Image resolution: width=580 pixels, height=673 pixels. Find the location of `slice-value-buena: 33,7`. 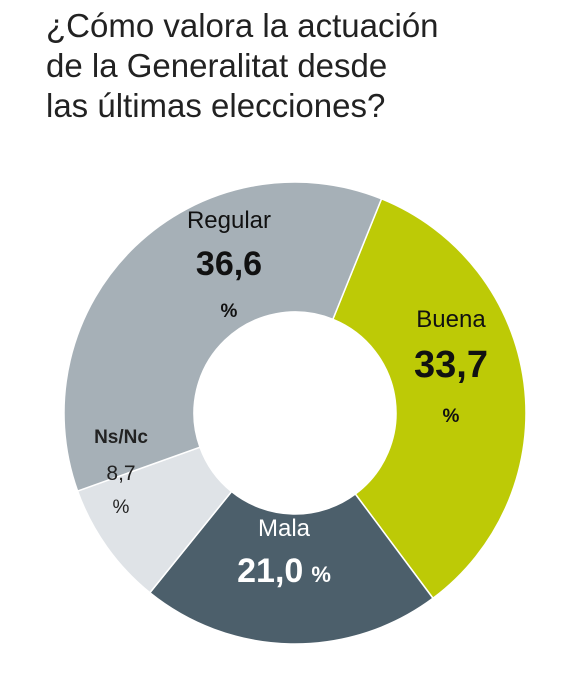

slice-value-buena: 33,7 is located at coordinates (451, 365).